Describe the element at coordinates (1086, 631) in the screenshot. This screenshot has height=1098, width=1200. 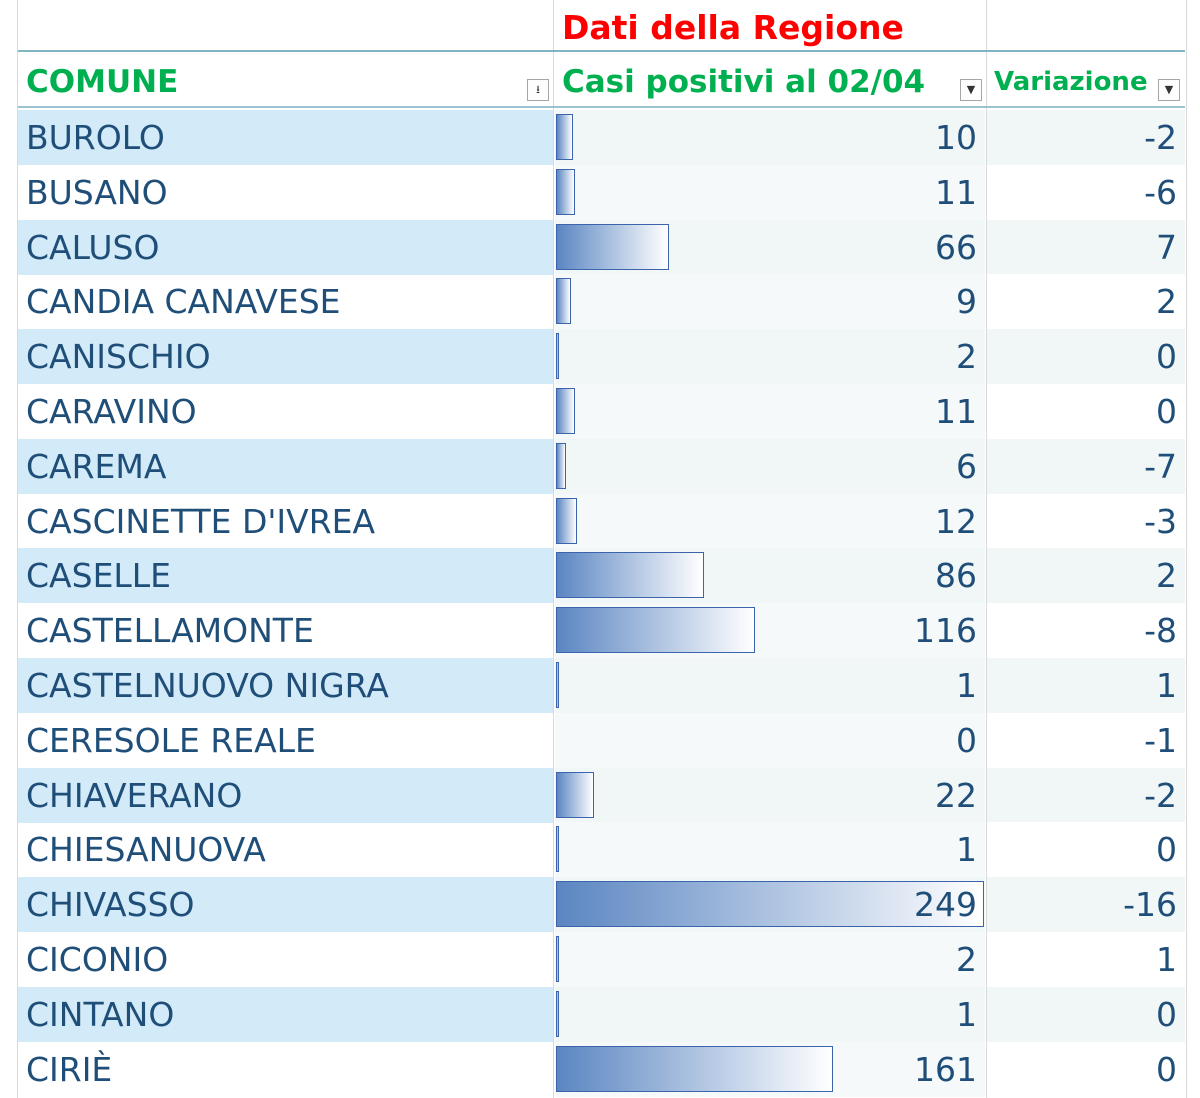
I see `cell-variazione: -8` at that location.